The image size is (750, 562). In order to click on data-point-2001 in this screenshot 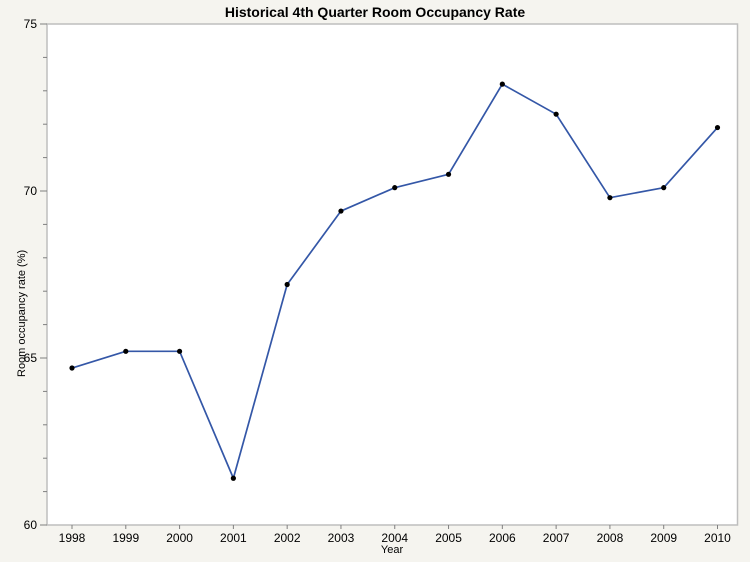, I will do `click(233, 478)`.